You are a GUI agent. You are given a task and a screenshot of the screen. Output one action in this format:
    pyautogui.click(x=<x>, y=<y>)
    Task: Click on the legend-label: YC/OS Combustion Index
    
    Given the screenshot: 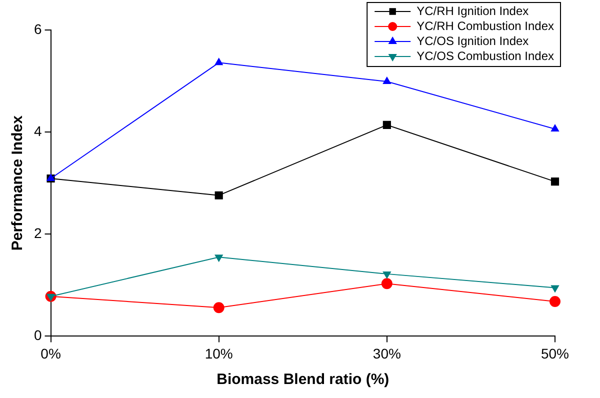 What is the action you would take?
    pyautogui.click(x=485, y=55)
    